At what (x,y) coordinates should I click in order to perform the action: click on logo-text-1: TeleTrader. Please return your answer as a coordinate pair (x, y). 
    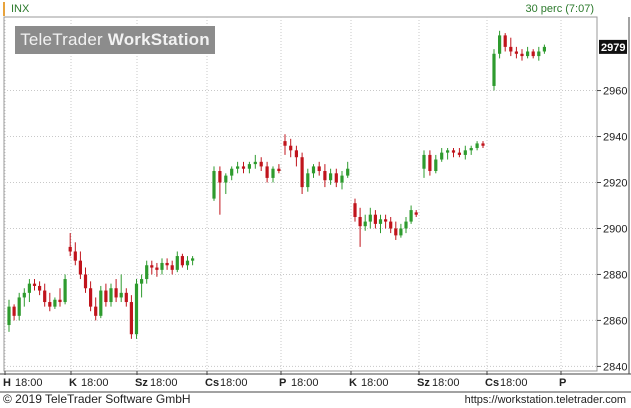
    Looking at the image, I should click on (61, 39).